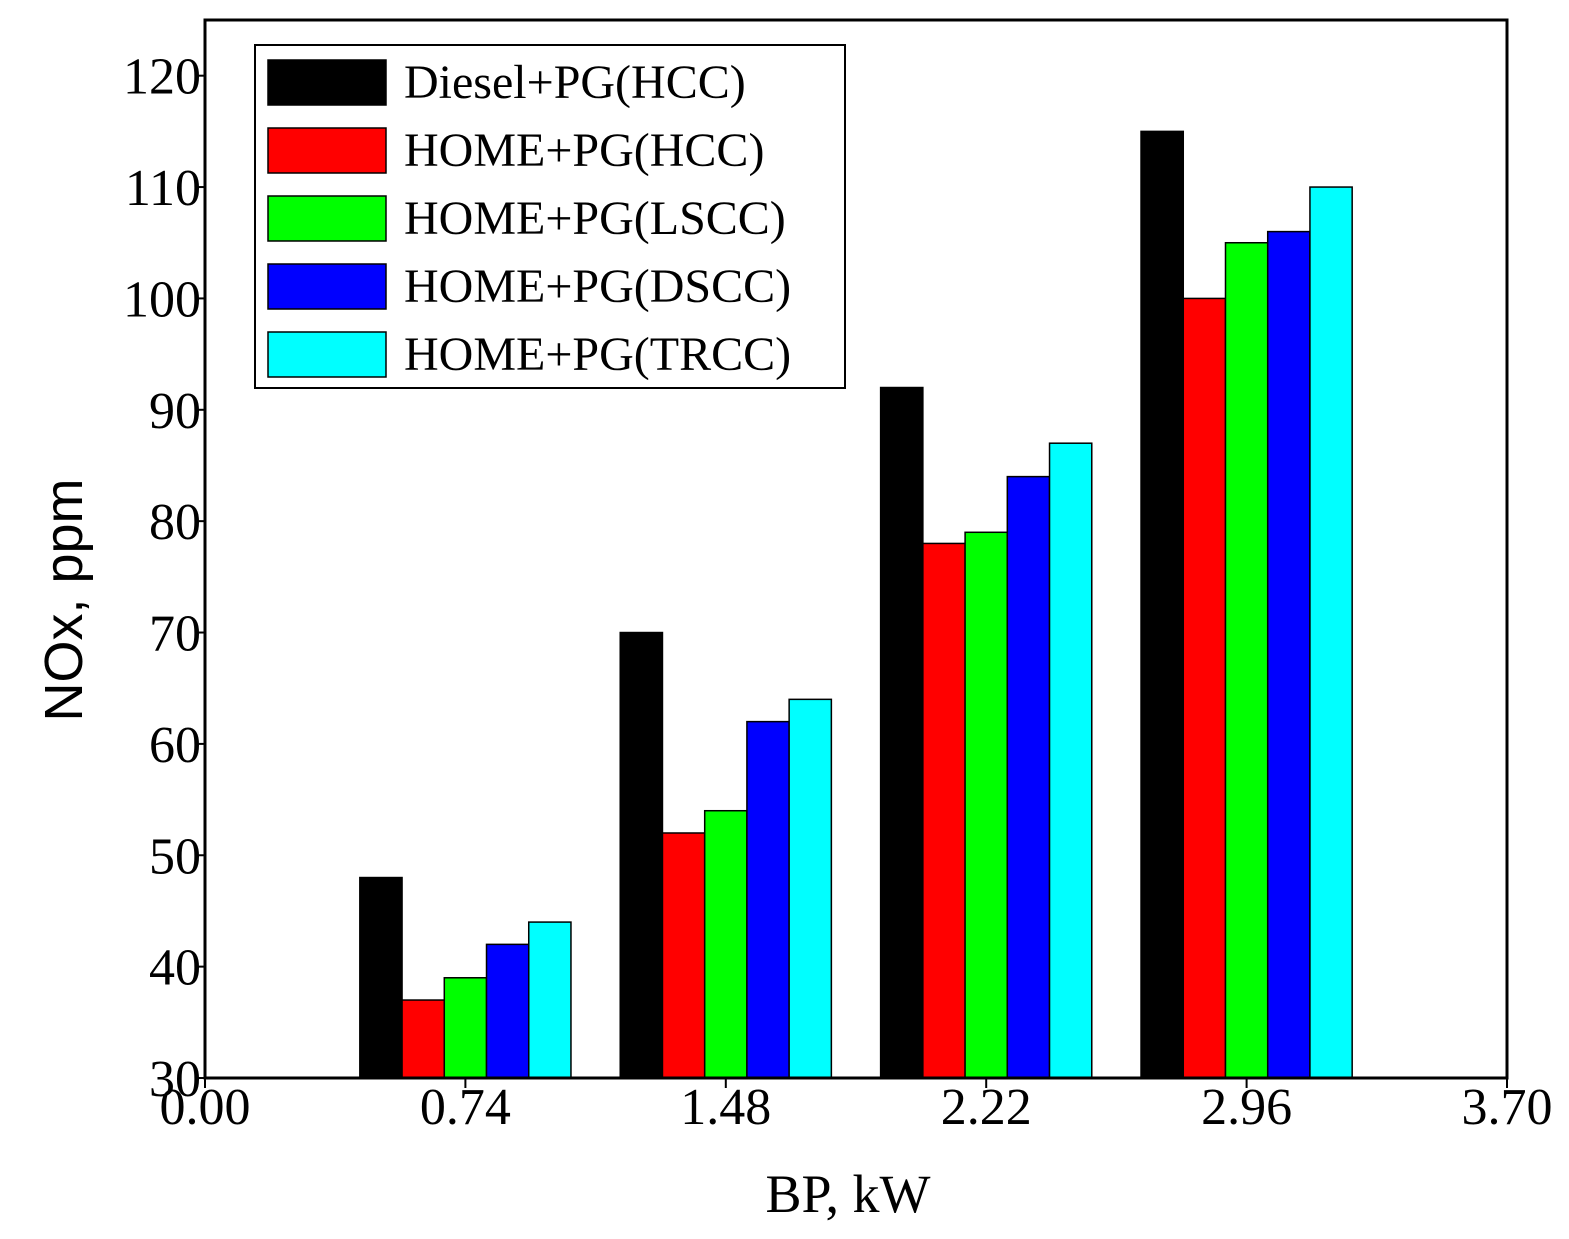  Describe the element at coordinates (810, 888) in the screenshot. I see `bar-home-pg-trcc-1.48` at that location.